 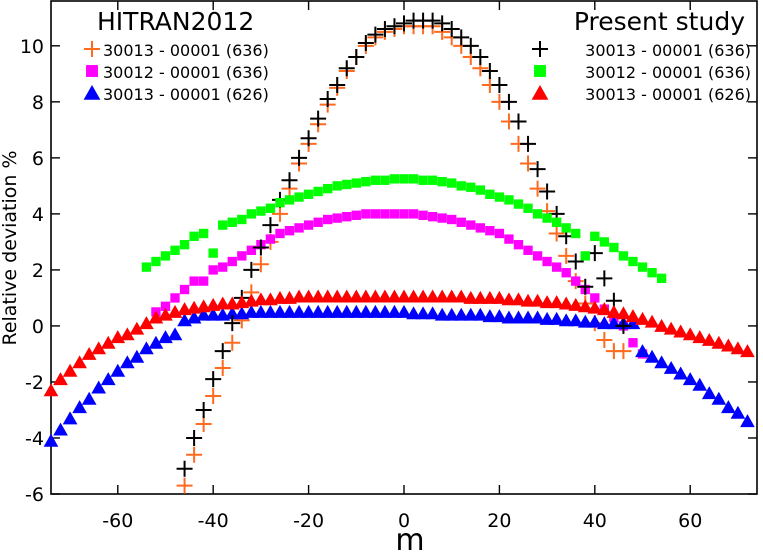 I want to click on y-tick-label: -4, so click(x=34, y=439).